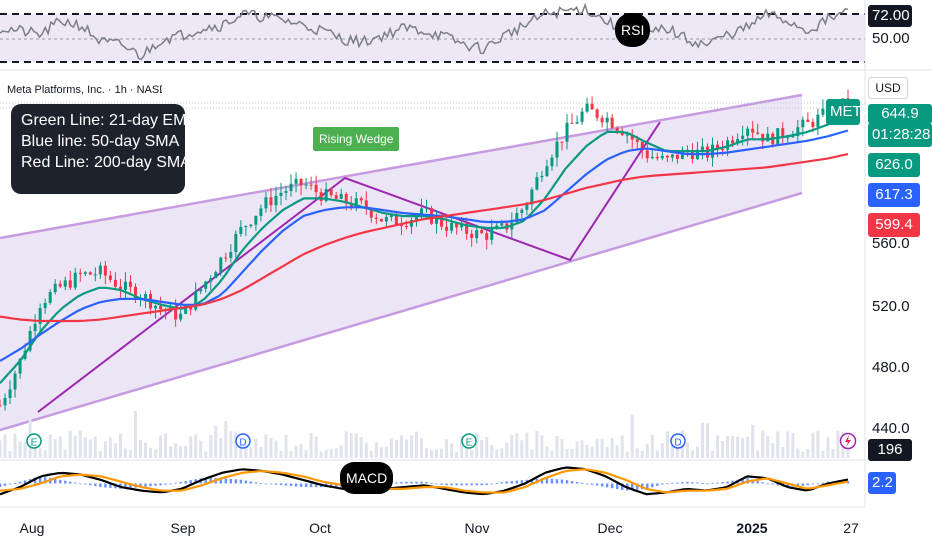 The height and width of the screenshot is (550, 932). I want to click on bolt-icon, so click(848, 441).